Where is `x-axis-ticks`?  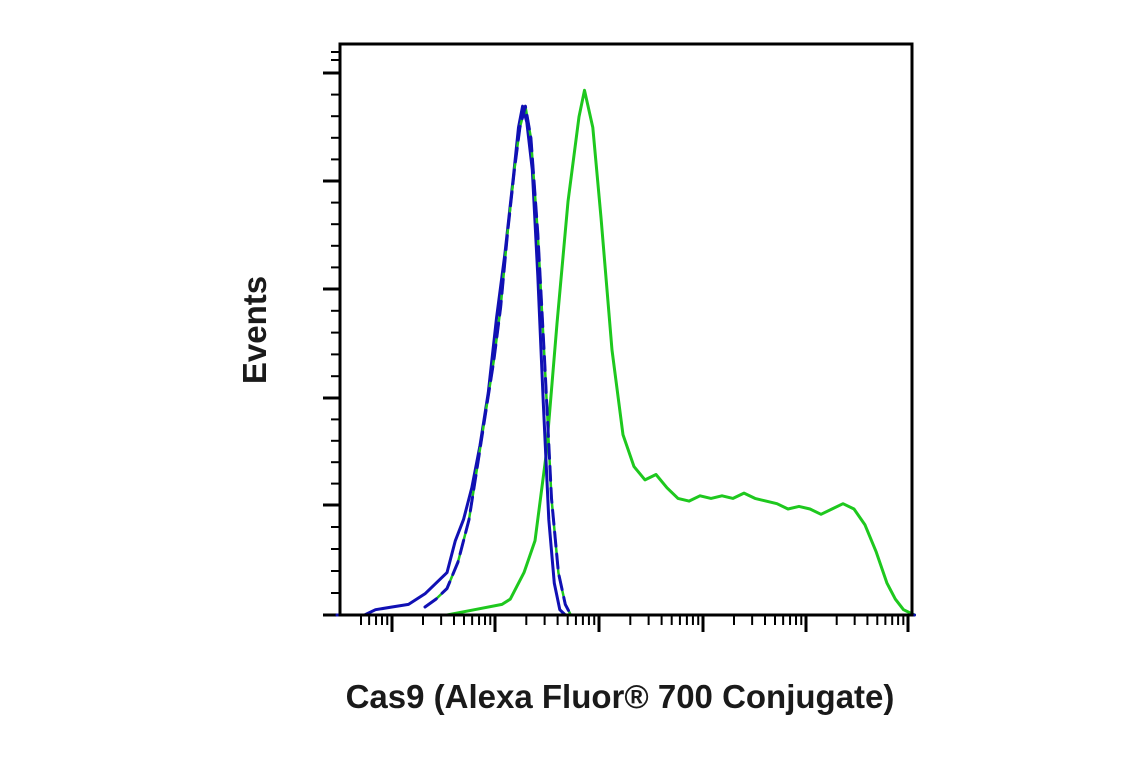
x-axis-ticks is located at coordinates (634, 623).